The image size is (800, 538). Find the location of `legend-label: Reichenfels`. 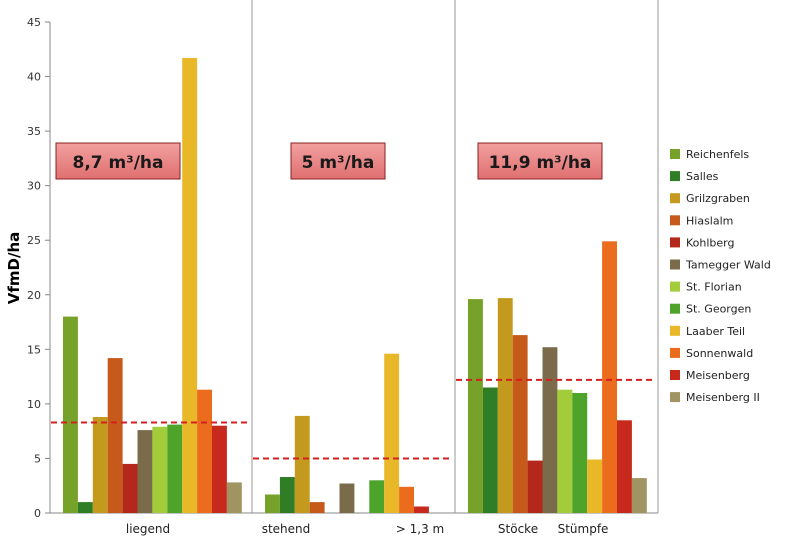

legend-label: Reichenfels is located at coordinates (717, 154).